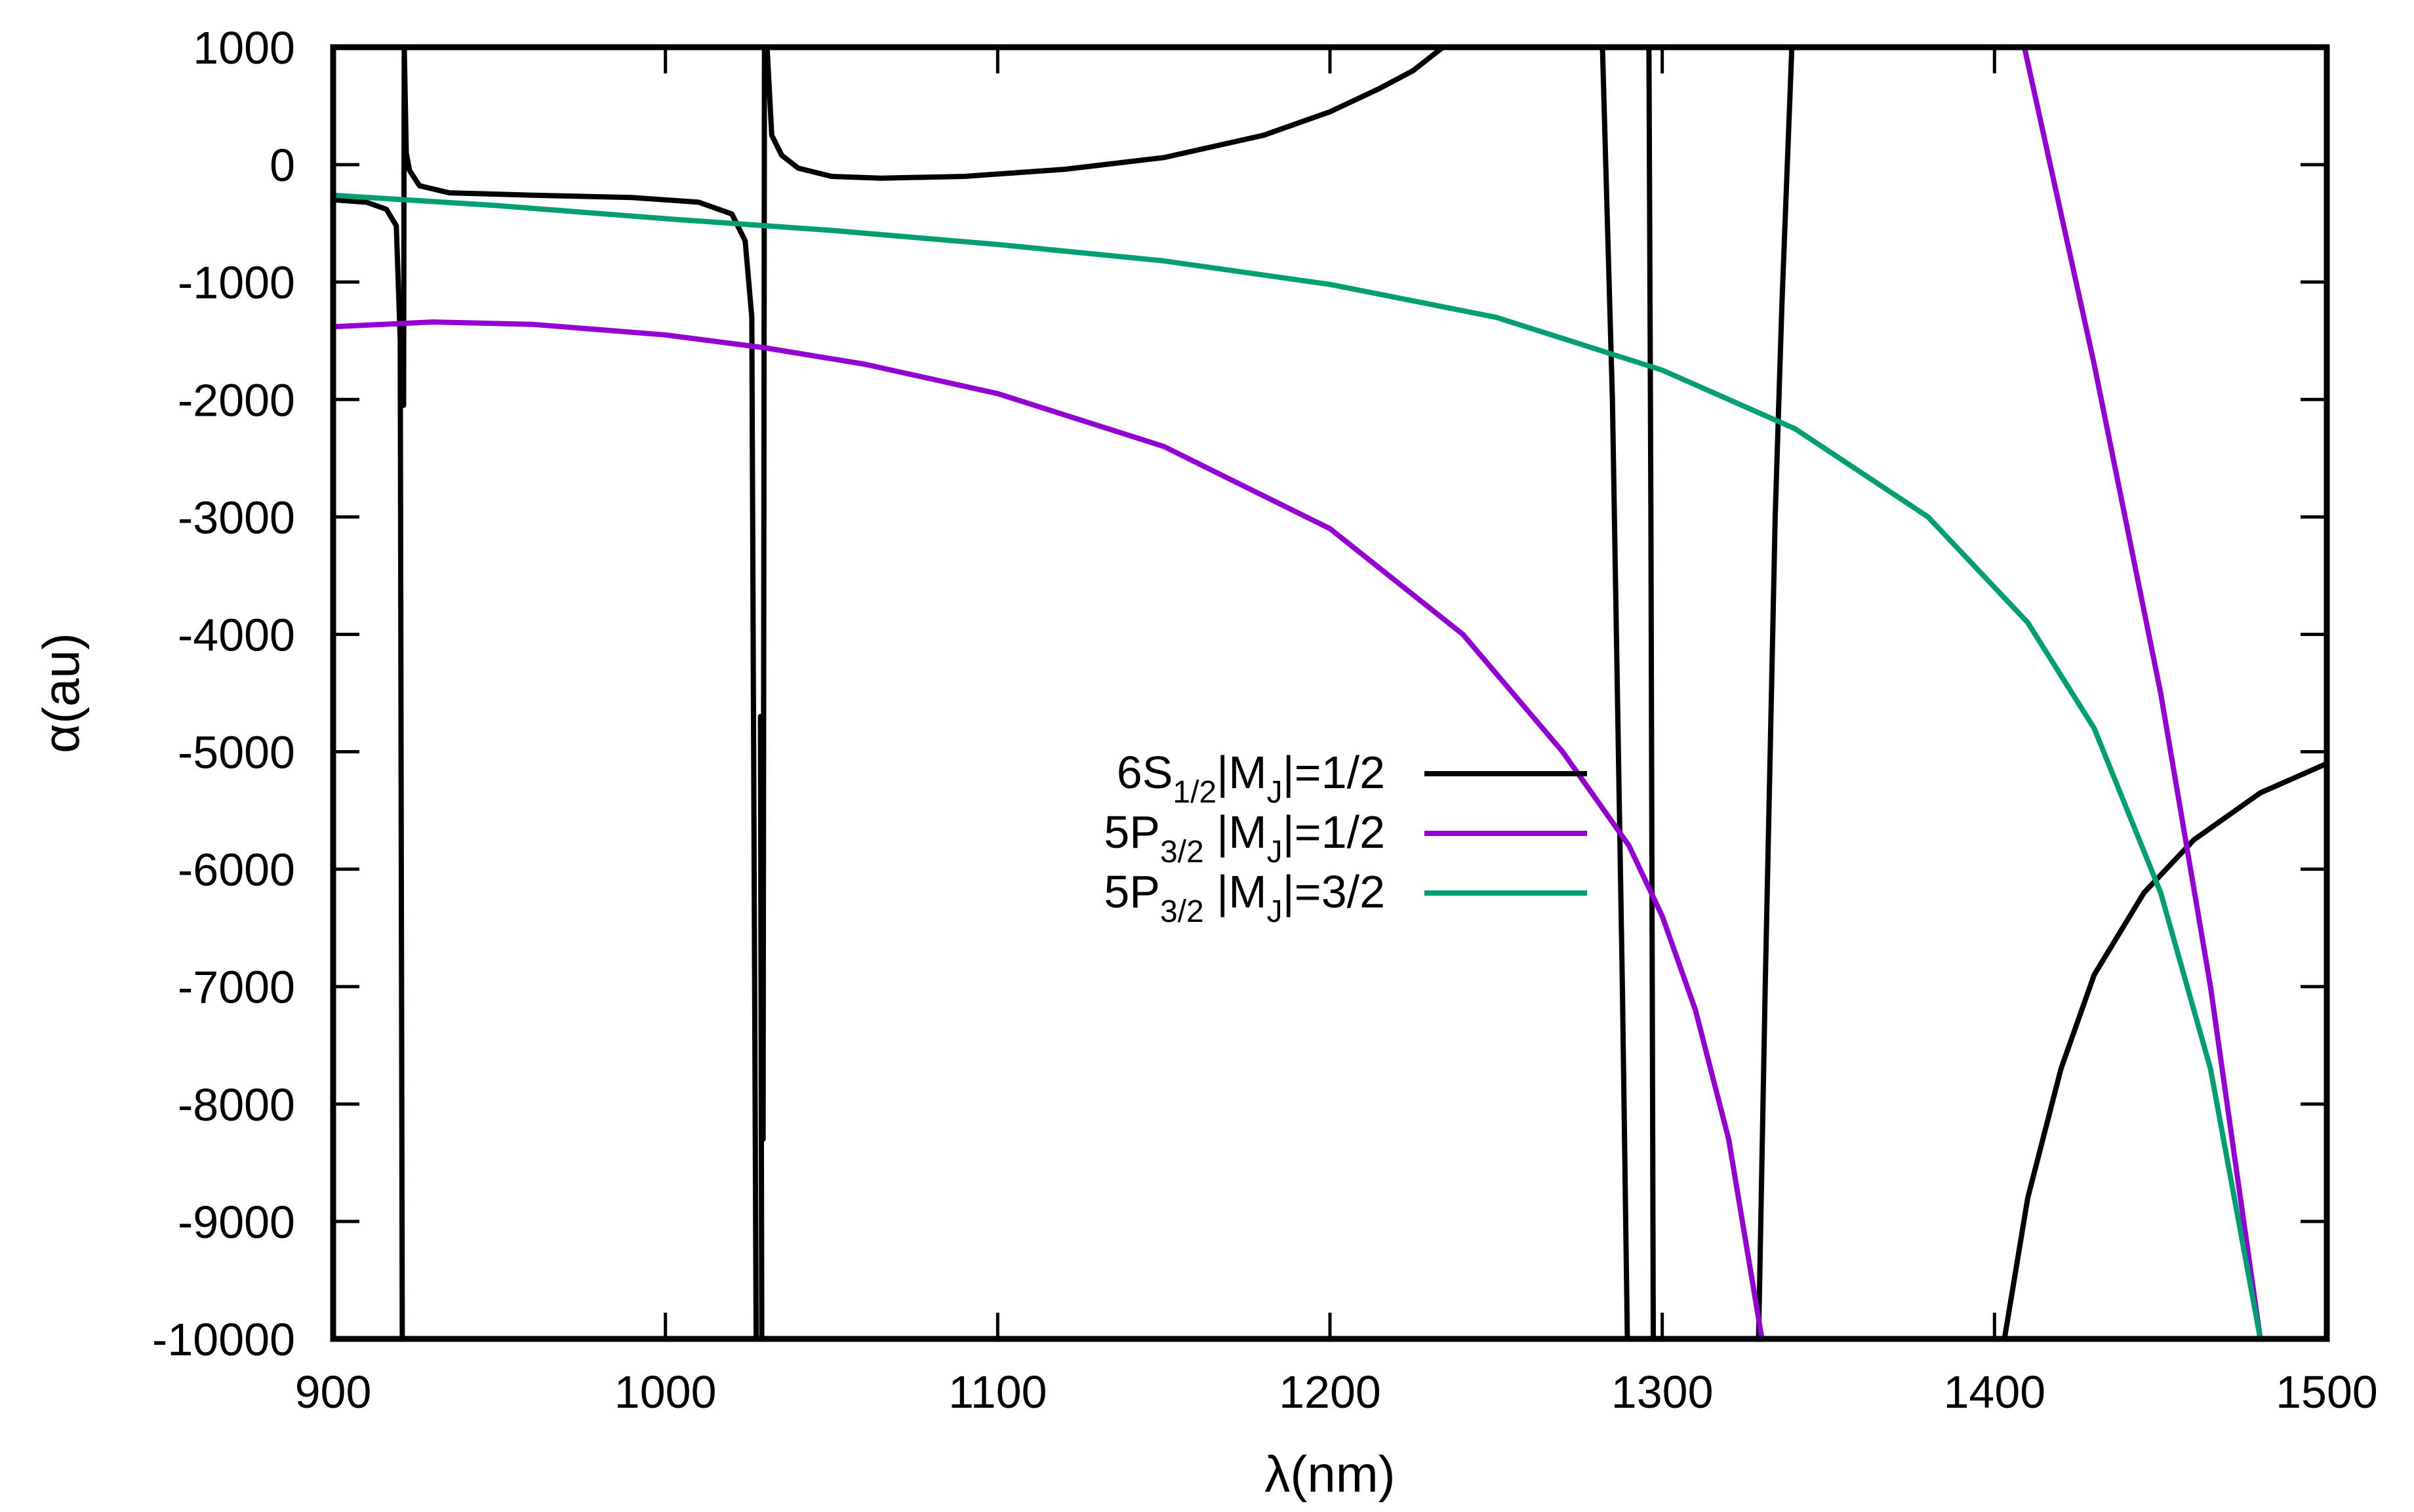  What do you see at coordinates (236, 1104) in the screenshot?
I see `y-tick-label: -8000` at bounding box center [236, 1104].